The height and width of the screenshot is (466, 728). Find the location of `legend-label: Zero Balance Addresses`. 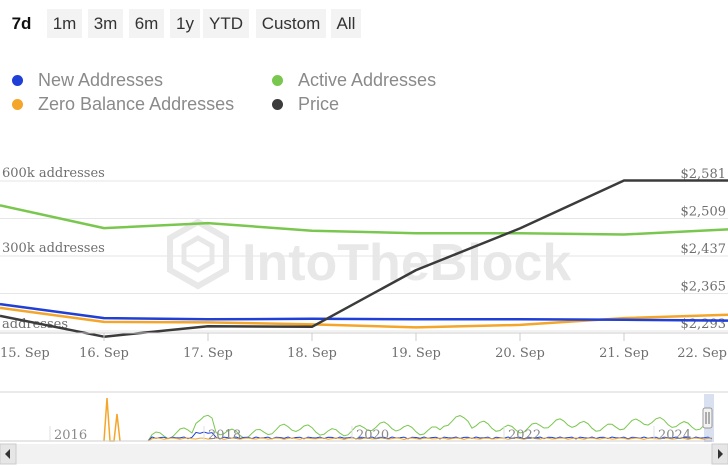

legend-label: Zero Balance Addresses is located at coordinates (136, 104).